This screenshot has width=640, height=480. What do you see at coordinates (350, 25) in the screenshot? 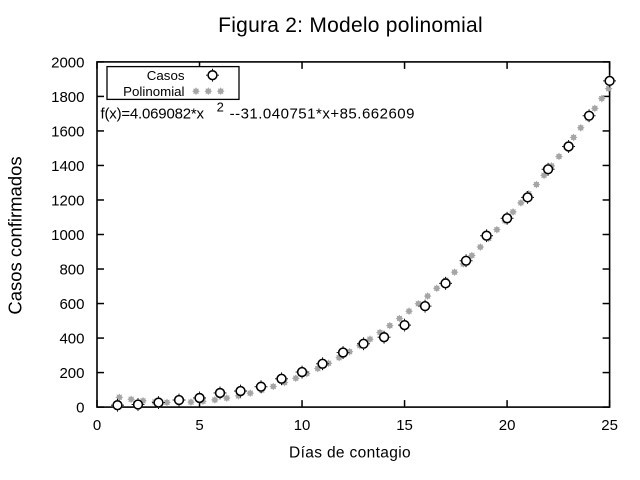
I see `svg-text: Figura 2: Modelo polinomial` at bounding box center [350, 25].